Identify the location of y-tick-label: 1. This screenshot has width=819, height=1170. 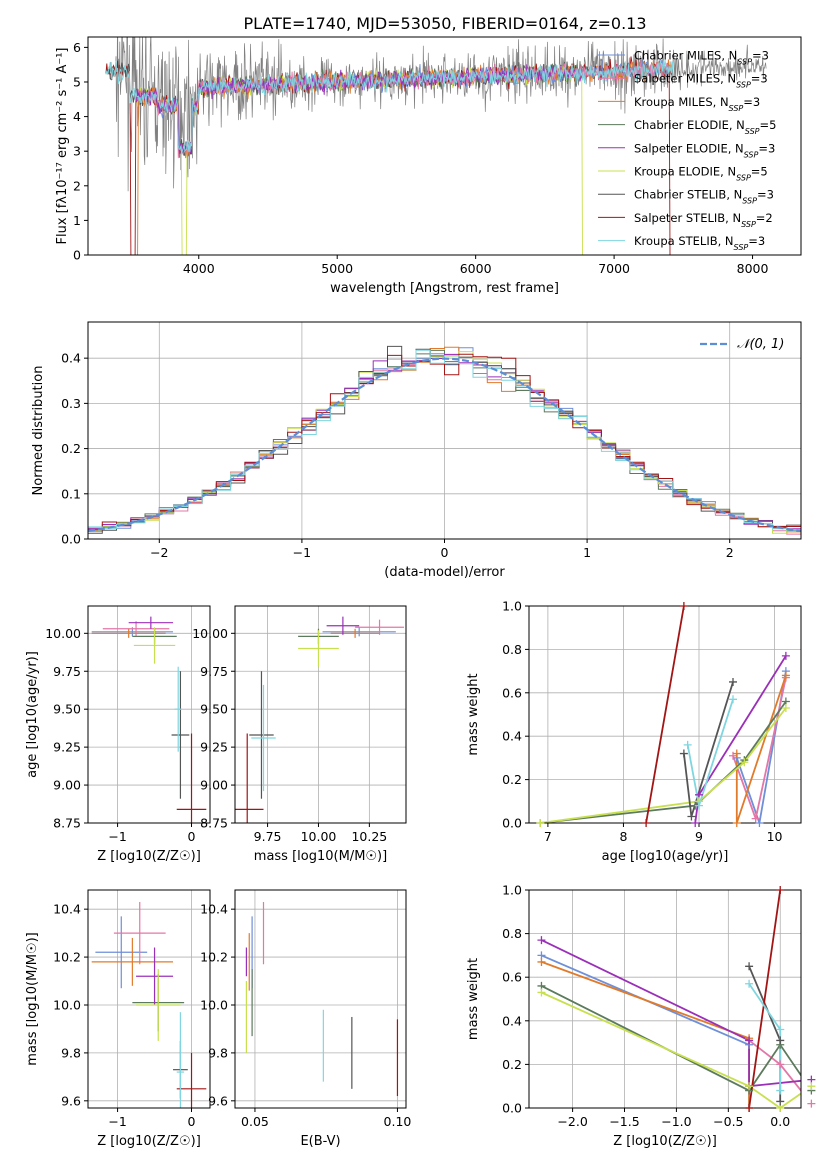
(77, 220).